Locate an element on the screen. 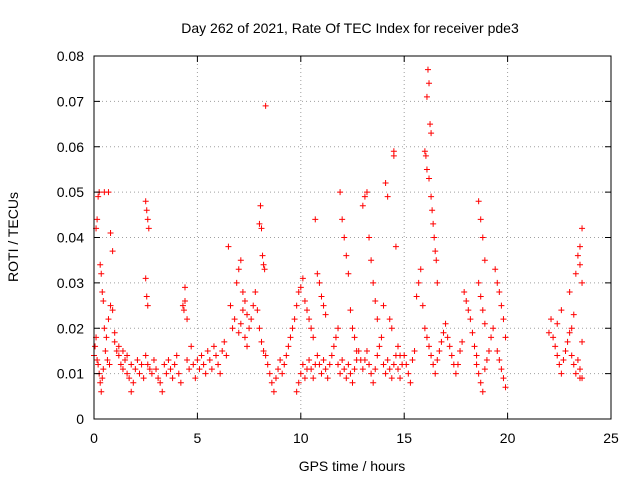  y-tick-label: 0 is located at coordinates (80, 419).